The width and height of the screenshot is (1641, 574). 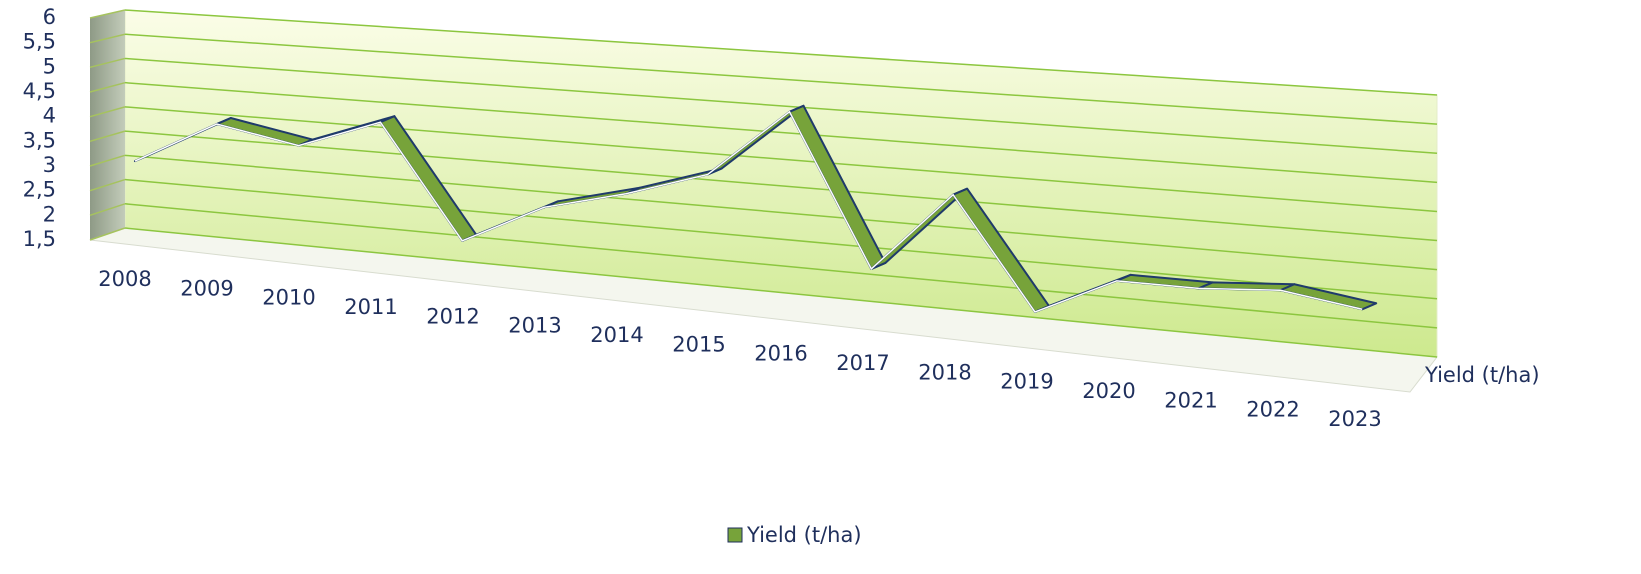 I want to click on y-tick-label: 3,5, so click(x=39, y=140).